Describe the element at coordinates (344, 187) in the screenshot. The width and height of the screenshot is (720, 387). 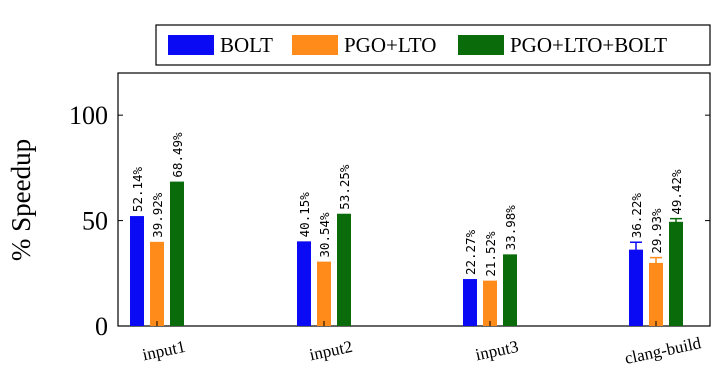
I see `data-label: 53.25%` at that location.